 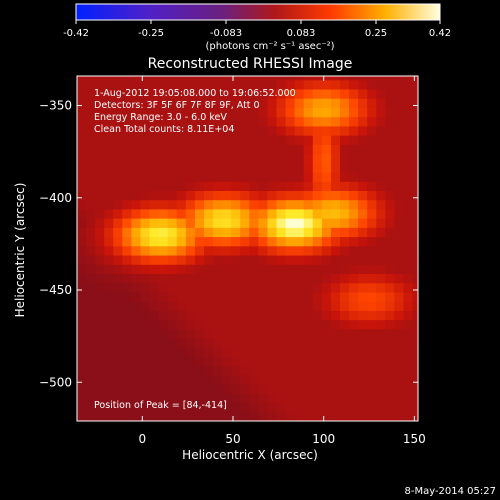 I want to click on generated-timestamp: 8-May-2014 05:27, so click(x=450, y=491).